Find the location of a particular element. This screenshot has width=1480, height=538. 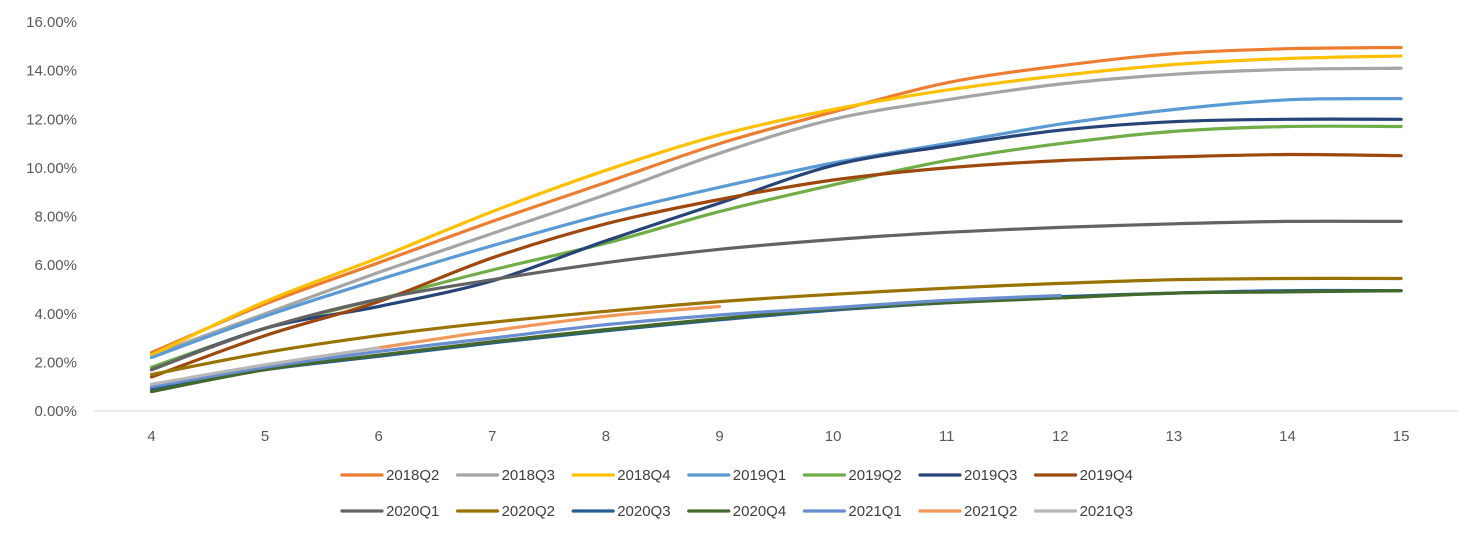

x-tick-label: 9 is located at coordinates (719, 436).